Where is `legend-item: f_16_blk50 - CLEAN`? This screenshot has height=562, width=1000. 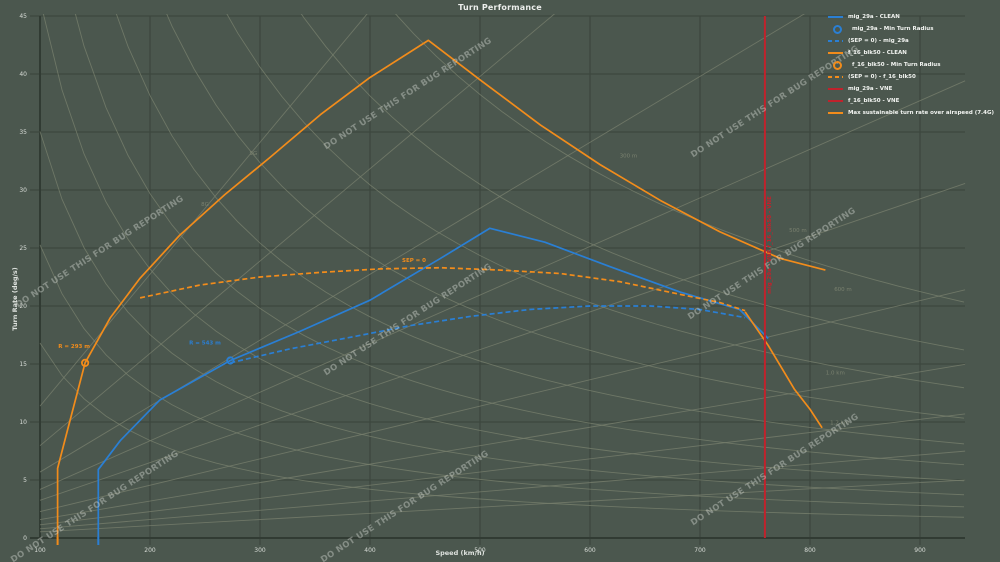
legend-item: f_16_blk50 - CLEAN is located at coordinates (867, 53).